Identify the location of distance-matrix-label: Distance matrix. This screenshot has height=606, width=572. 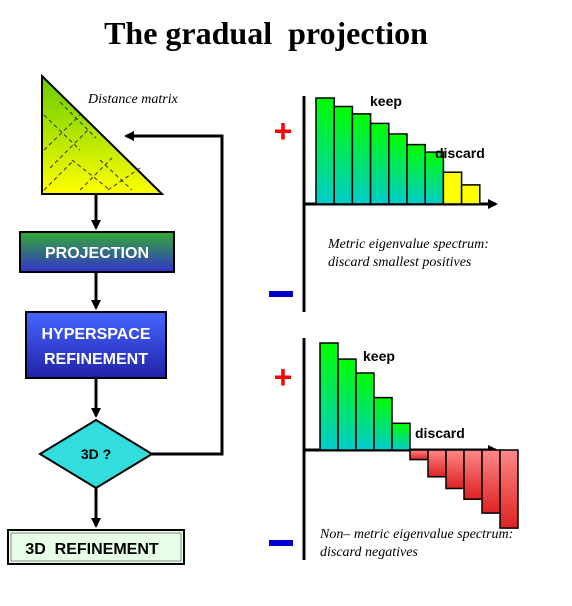
(133, 99).